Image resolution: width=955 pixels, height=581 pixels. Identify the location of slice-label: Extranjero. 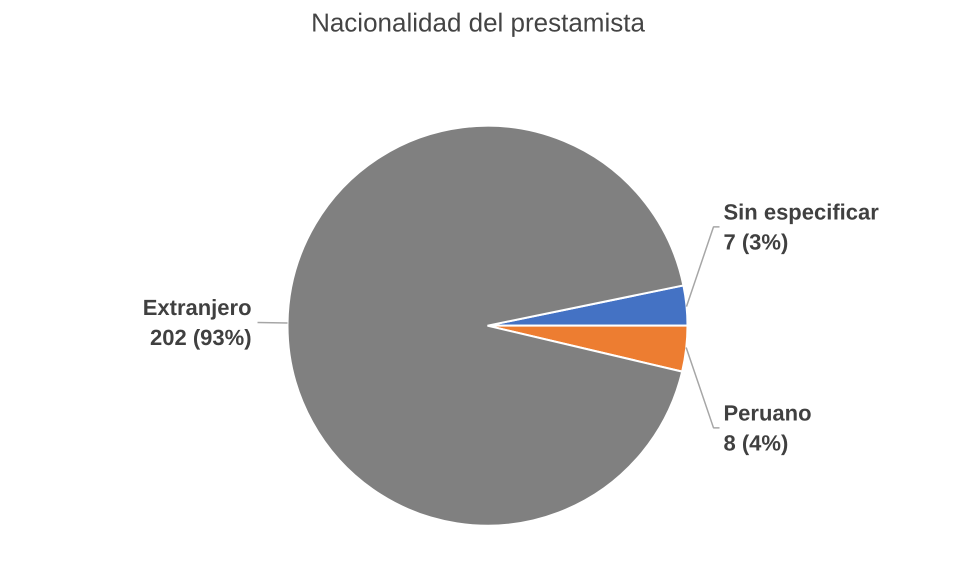
(197, 307).